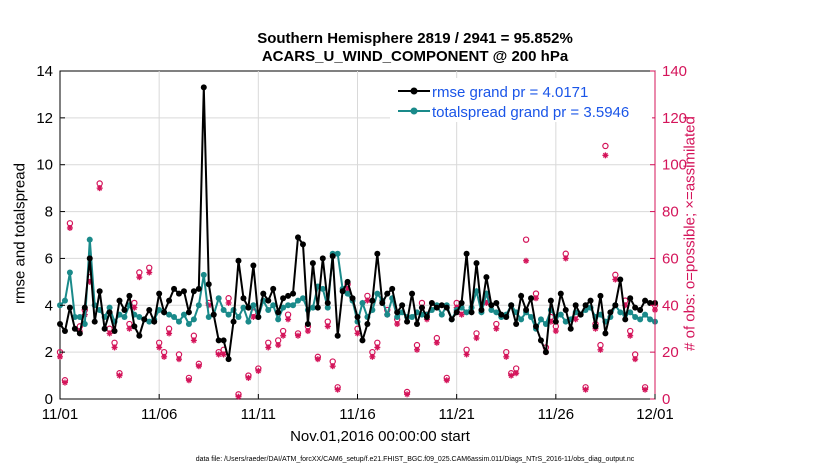 Image resolution: width=830 pixels, height=470 pixels. I want to click on chart-subtitle: ACARS_U_WIND_COMPONENT @ 200 hPa, so click(415, 56).